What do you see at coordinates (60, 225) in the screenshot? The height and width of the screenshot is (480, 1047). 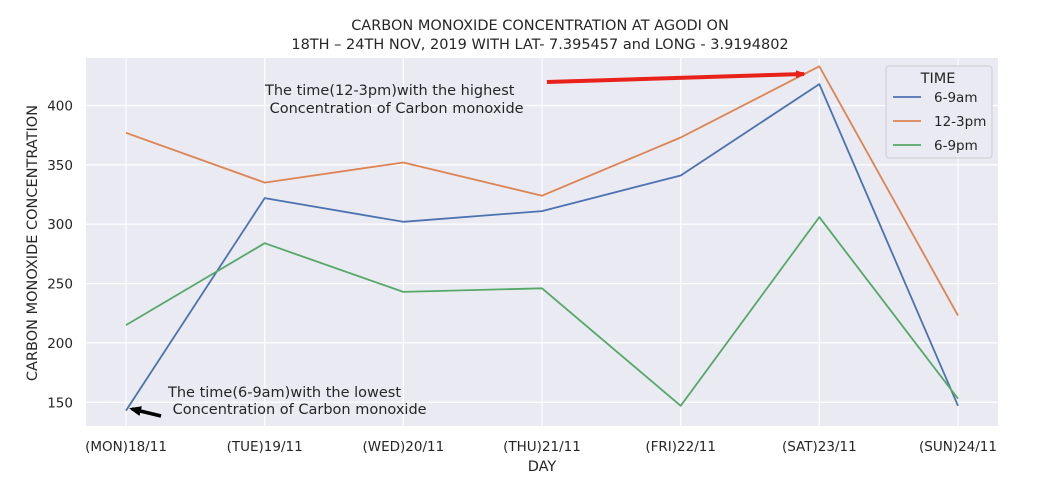 I see `y-tick-label: 300` at bounding box center [60, 225].